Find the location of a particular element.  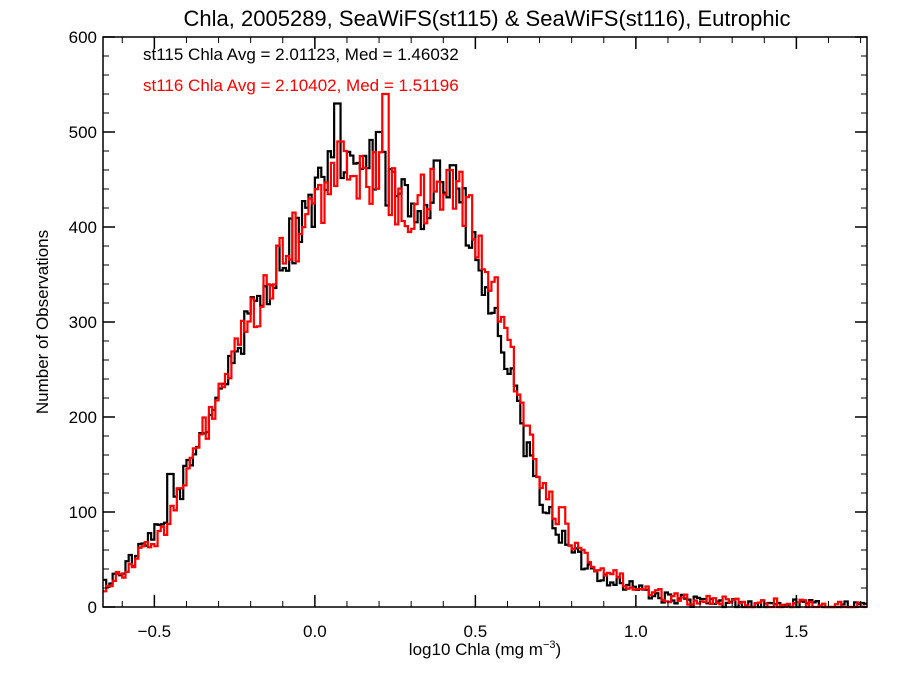

x-axis-label-main: log10 Chla (mg m is located at coordinates (476, 649).